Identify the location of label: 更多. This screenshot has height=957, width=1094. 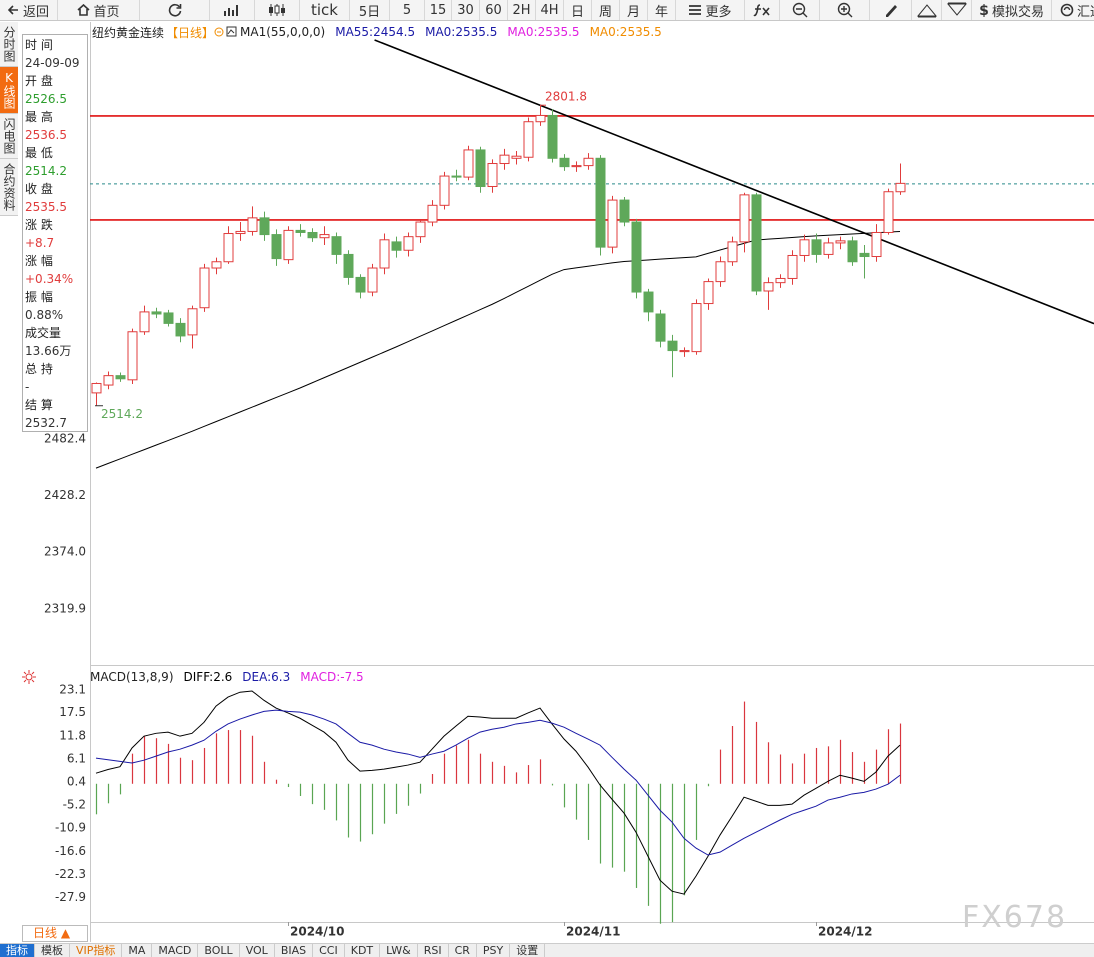
(718, 12).